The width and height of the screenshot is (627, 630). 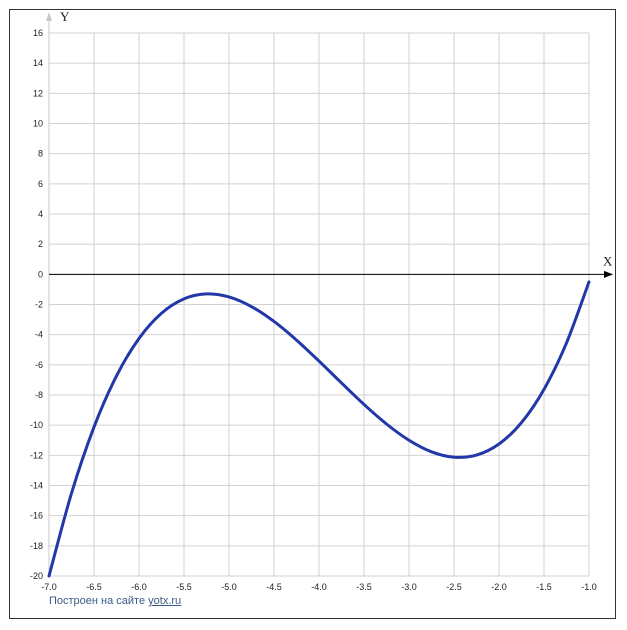 What do you see at coordinates (49, 16) in the screenshot?
I see `y-axis-arrow` at bounding box center [49, 16].